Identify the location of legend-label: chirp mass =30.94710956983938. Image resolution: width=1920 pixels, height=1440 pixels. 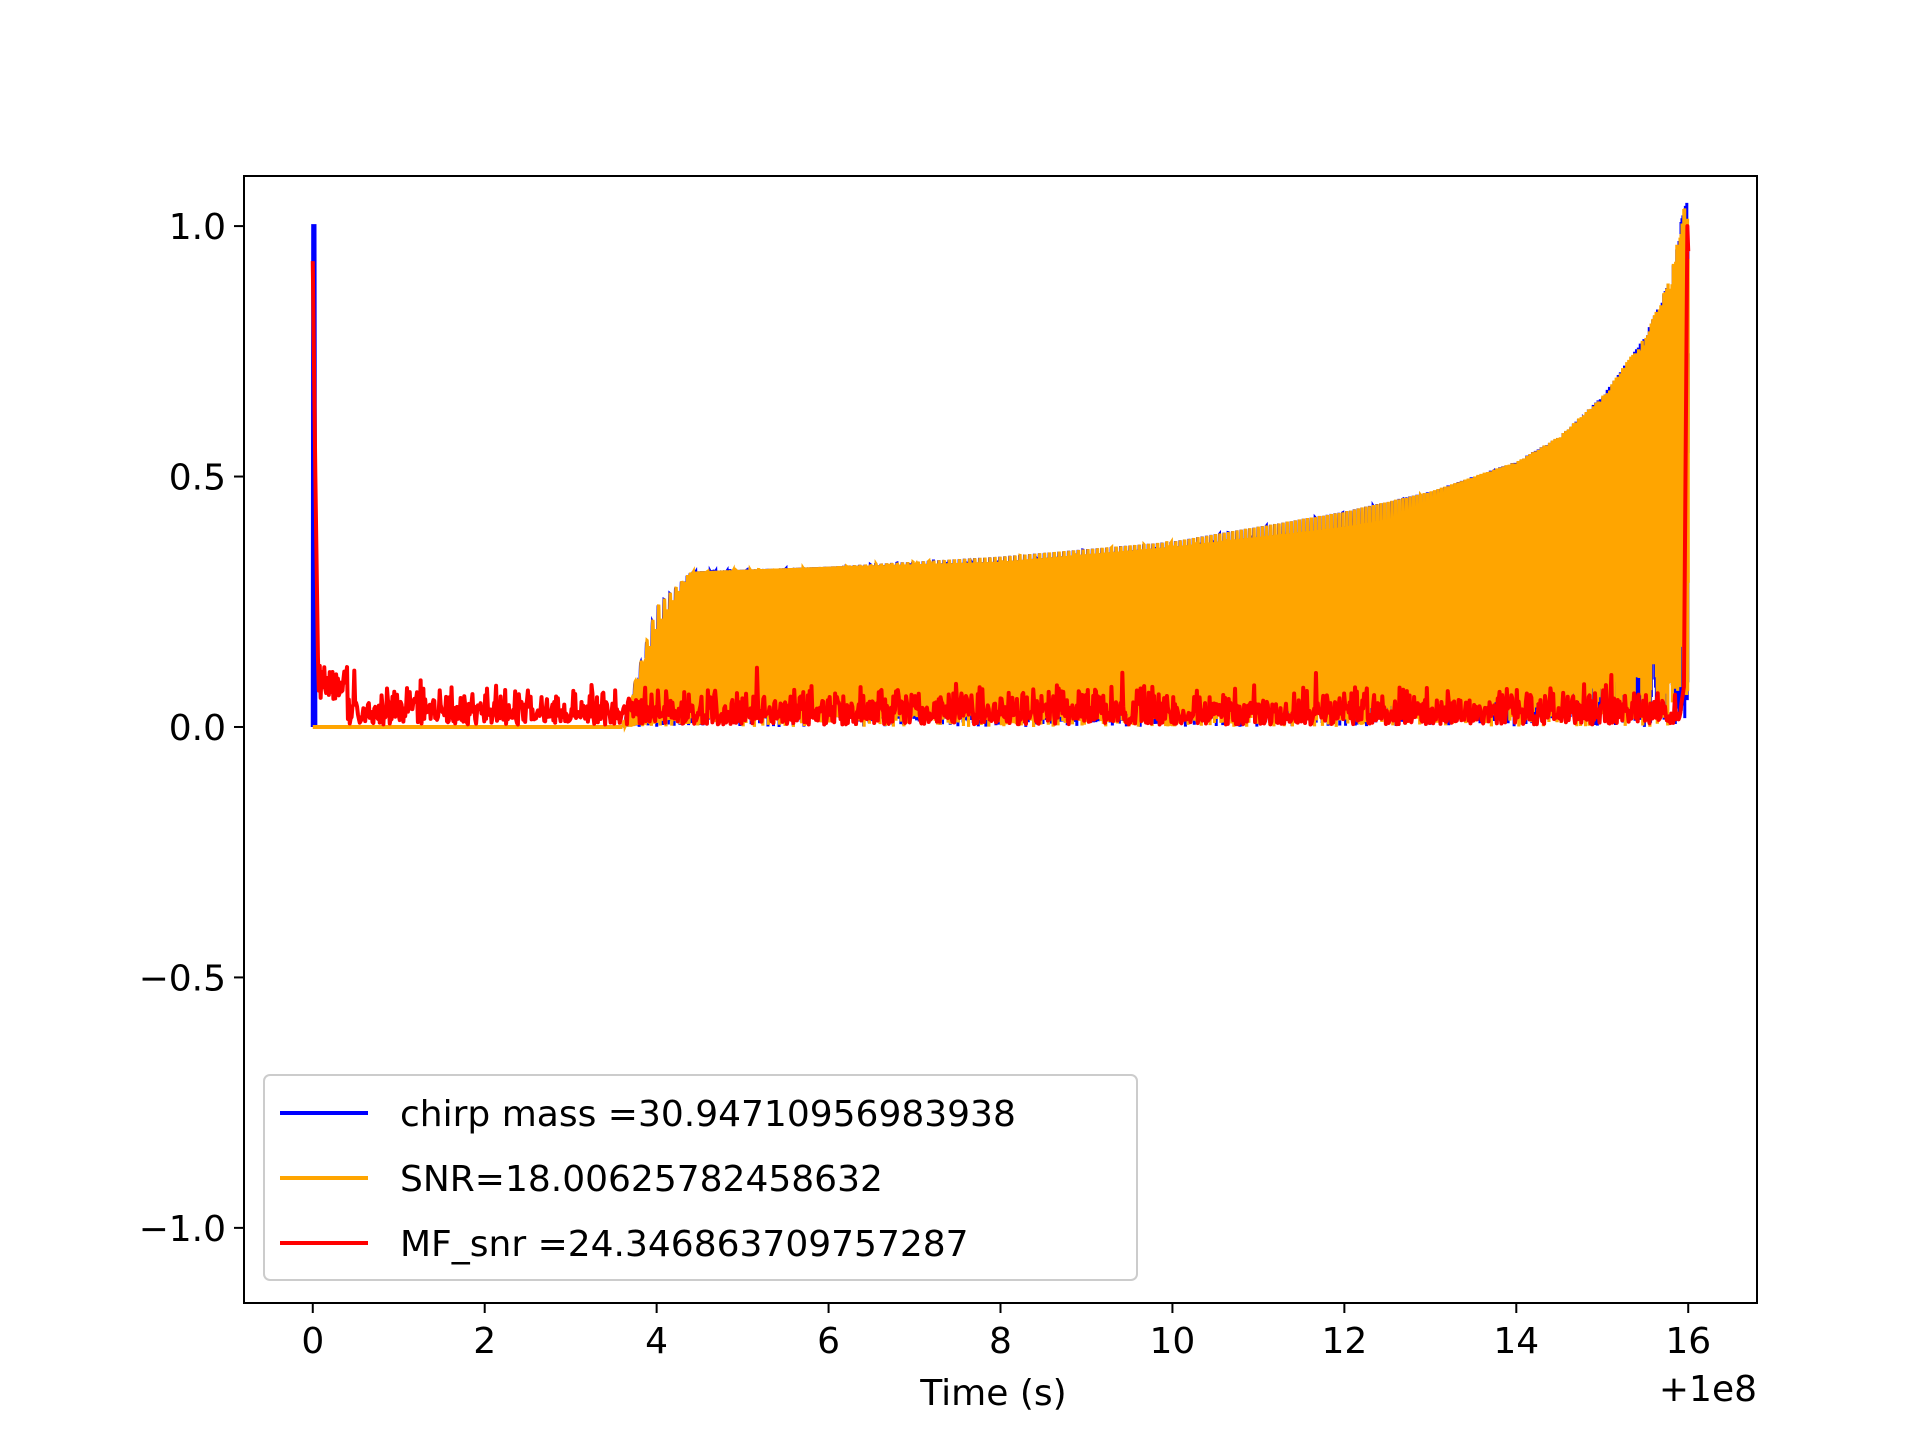
(708, 1114).